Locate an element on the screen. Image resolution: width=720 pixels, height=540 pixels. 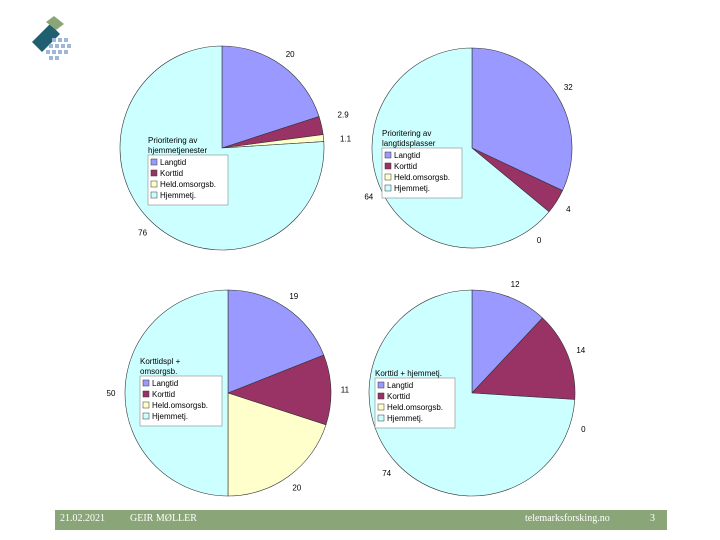
legend-title: Korttid + hjemmetj. is located at coordinates (408, 373).